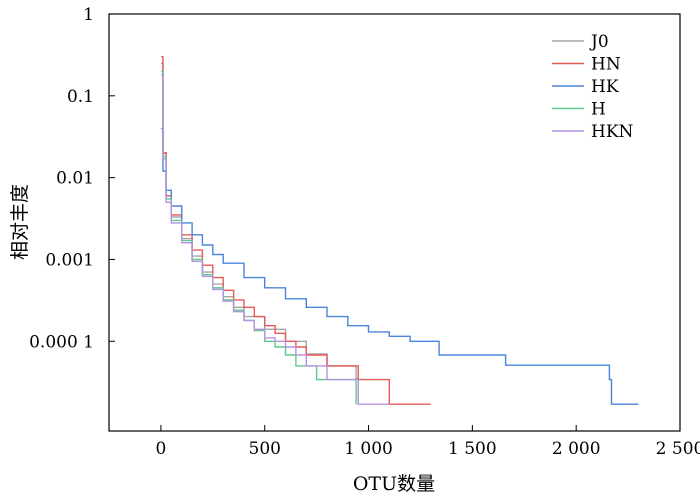 This screenshot has width=700, height=502. Describe the element at coordinates (80, 97) in the screenshot. I see `y-tick-label: 0.1` at that location.